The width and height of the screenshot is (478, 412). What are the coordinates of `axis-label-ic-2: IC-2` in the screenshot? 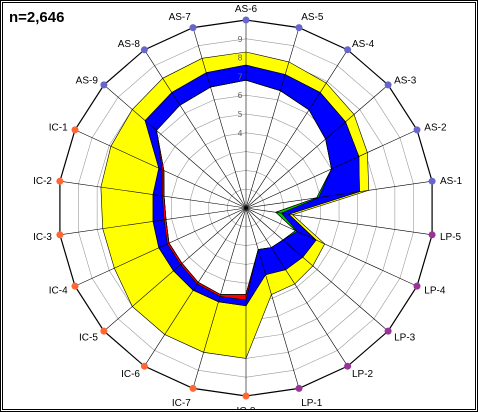 It's located at (42, 181).